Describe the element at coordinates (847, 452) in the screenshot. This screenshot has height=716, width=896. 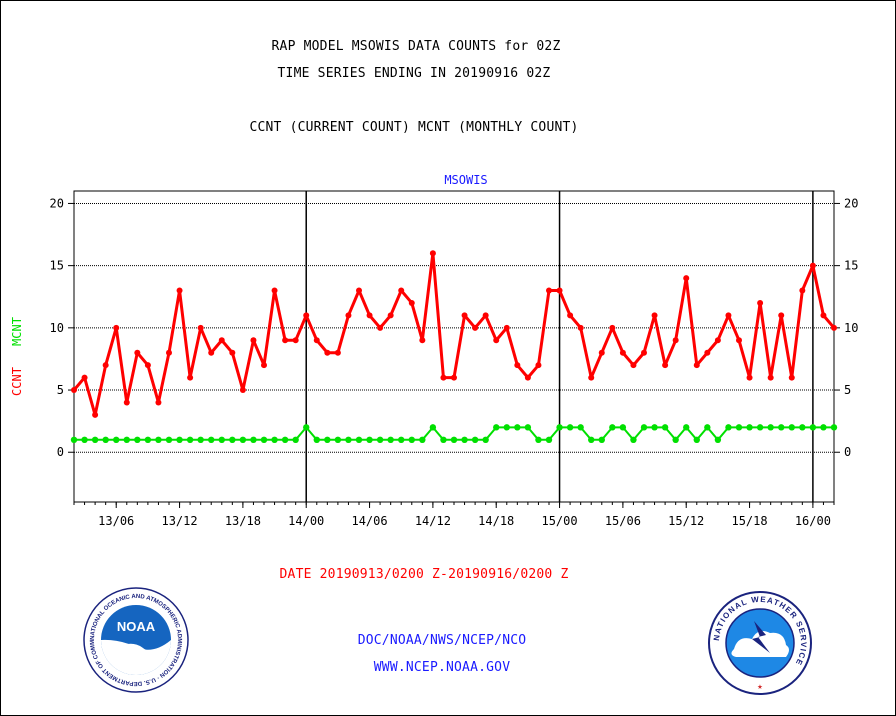
I see `y-tick-label-right: 0` at that location.